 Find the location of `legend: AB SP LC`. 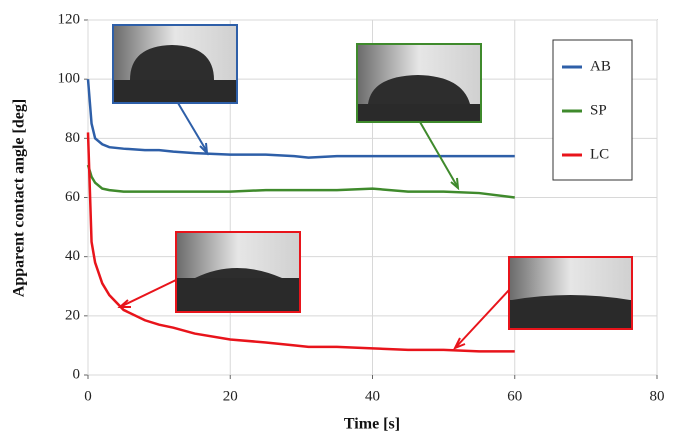

legend: AB SP LC is located at coordinates (592, 110).